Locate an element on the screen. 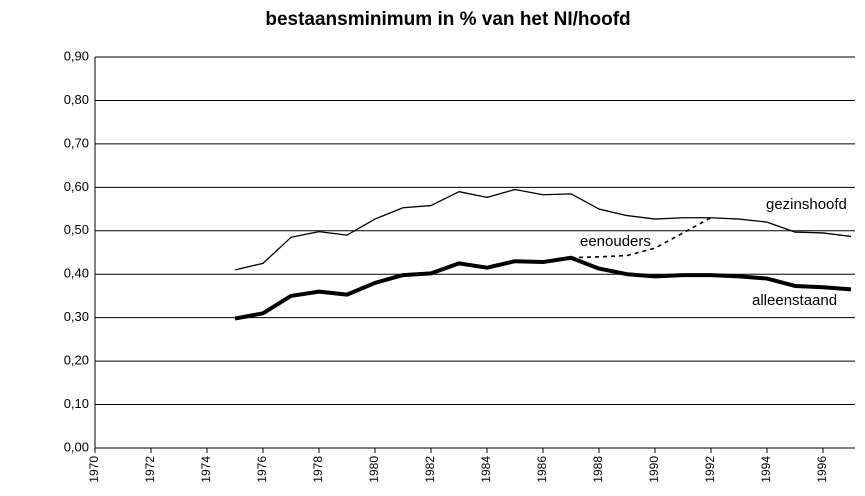  x-tick-label: 1978 is located at coordinates (318, 469).